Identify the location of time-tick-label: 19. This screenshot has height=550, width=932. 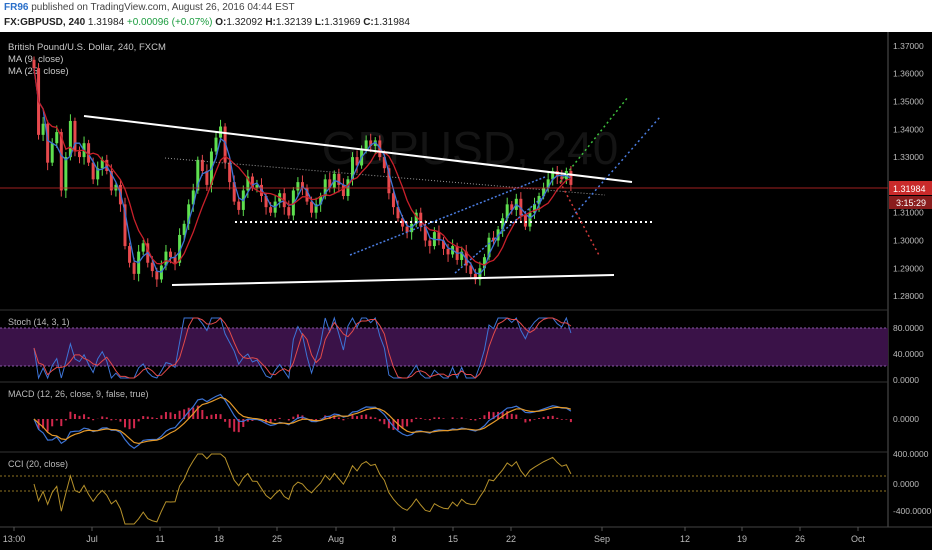
(742, 539).